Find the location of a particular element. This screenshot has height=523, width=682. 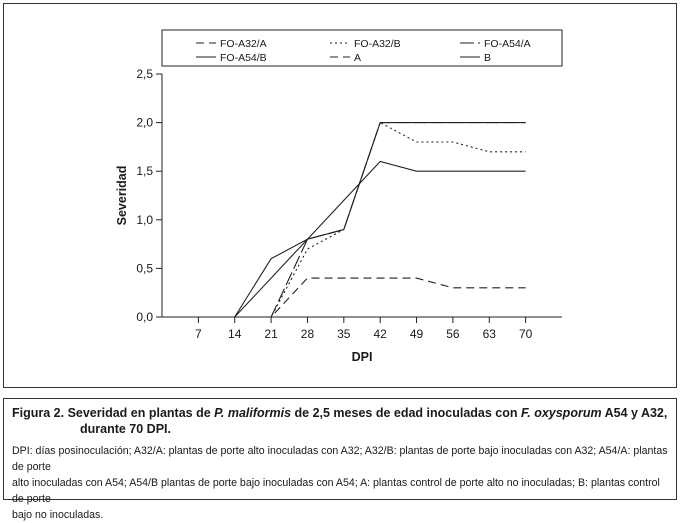

x-tick-label: 49 is located at coordinates (417, 334).